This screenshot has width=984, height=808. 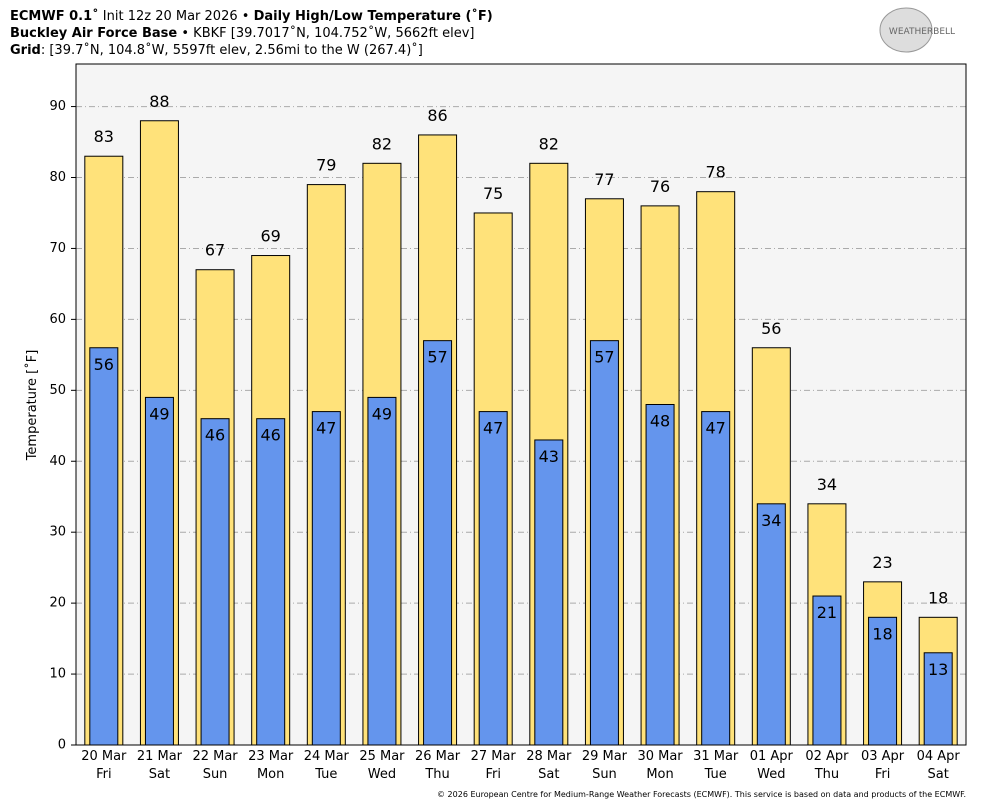 What do you see at coordinates (437, 115) in the screenshot?
I see `value-label: 86` at bounding box center [437, 115].